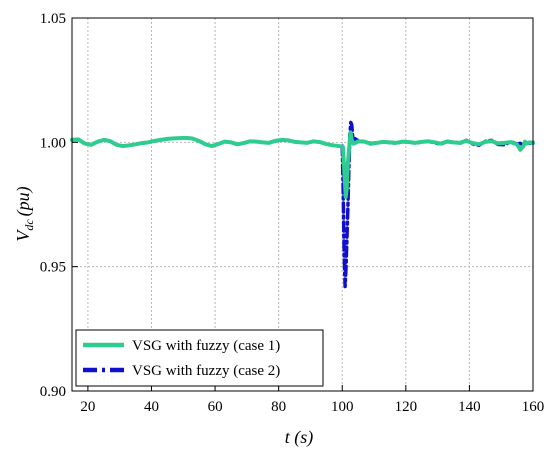 The height and width of the screenshot is (454, 550). Describe the element at coordinates (29, 225) in the screenshot. I see `y-axis-title-sub: dc` at that location.